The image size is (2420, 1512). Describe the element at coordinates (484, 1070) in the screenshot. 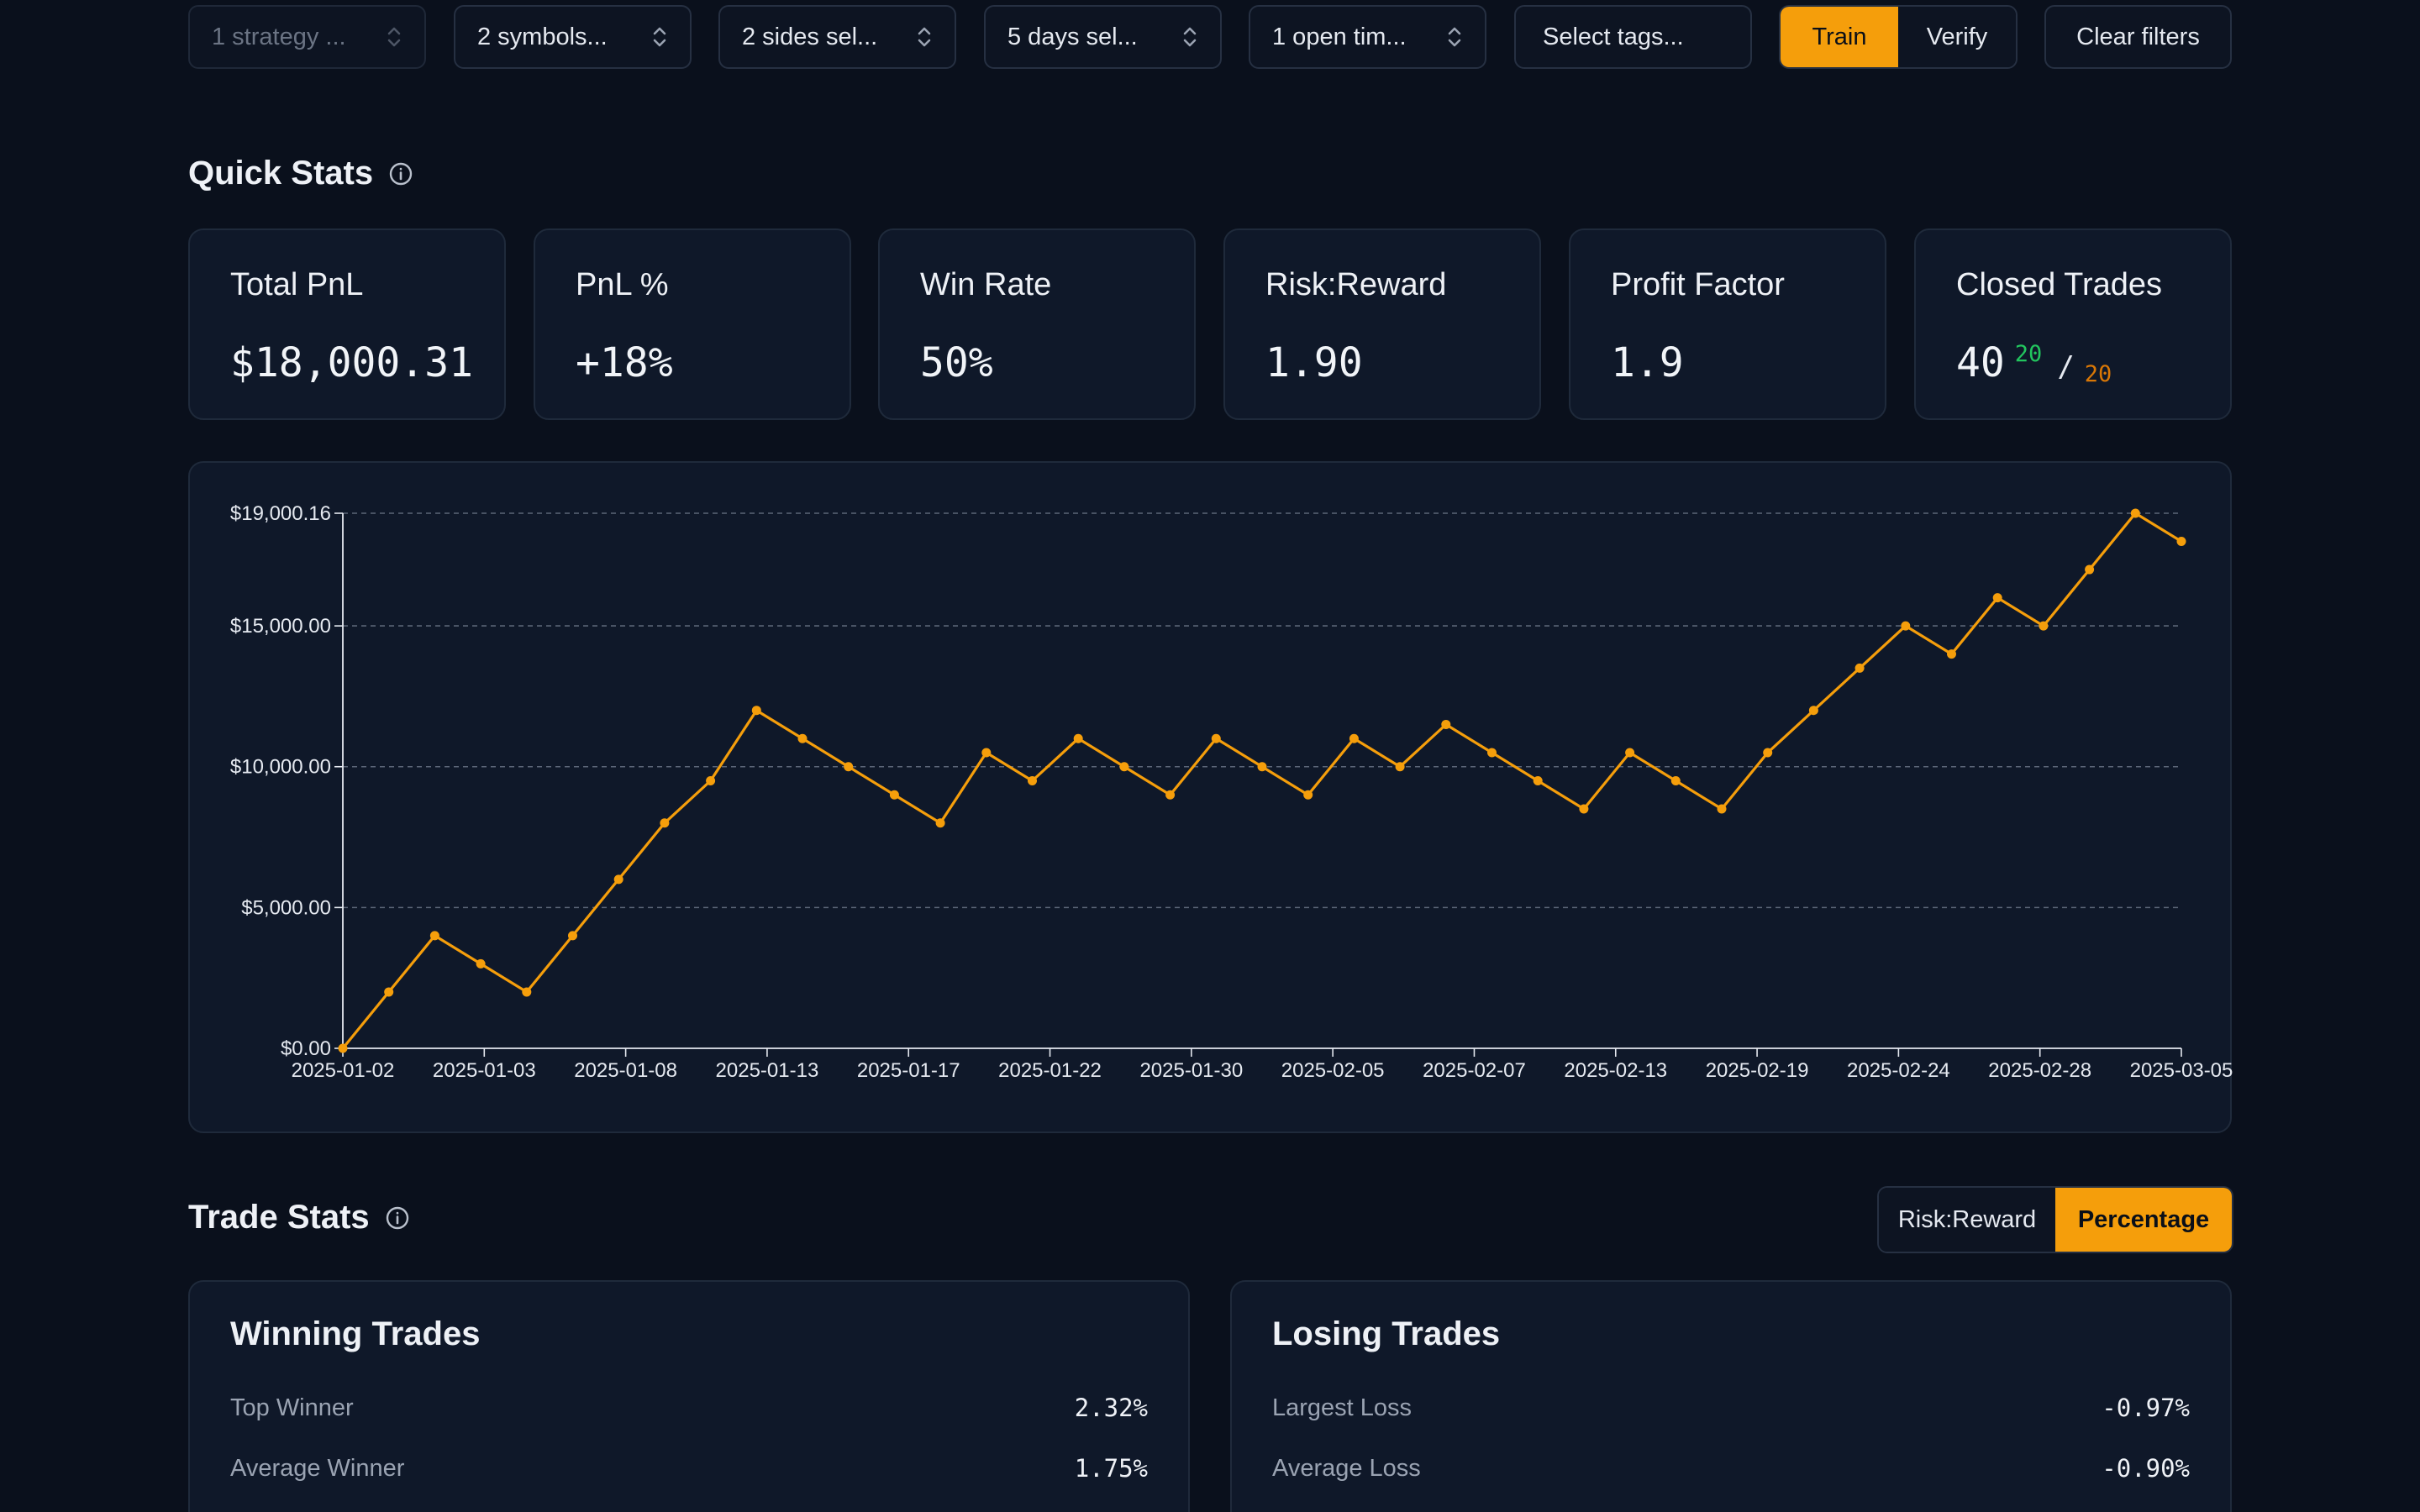

I see `x-tick-label: 2025-01-03` at that location.